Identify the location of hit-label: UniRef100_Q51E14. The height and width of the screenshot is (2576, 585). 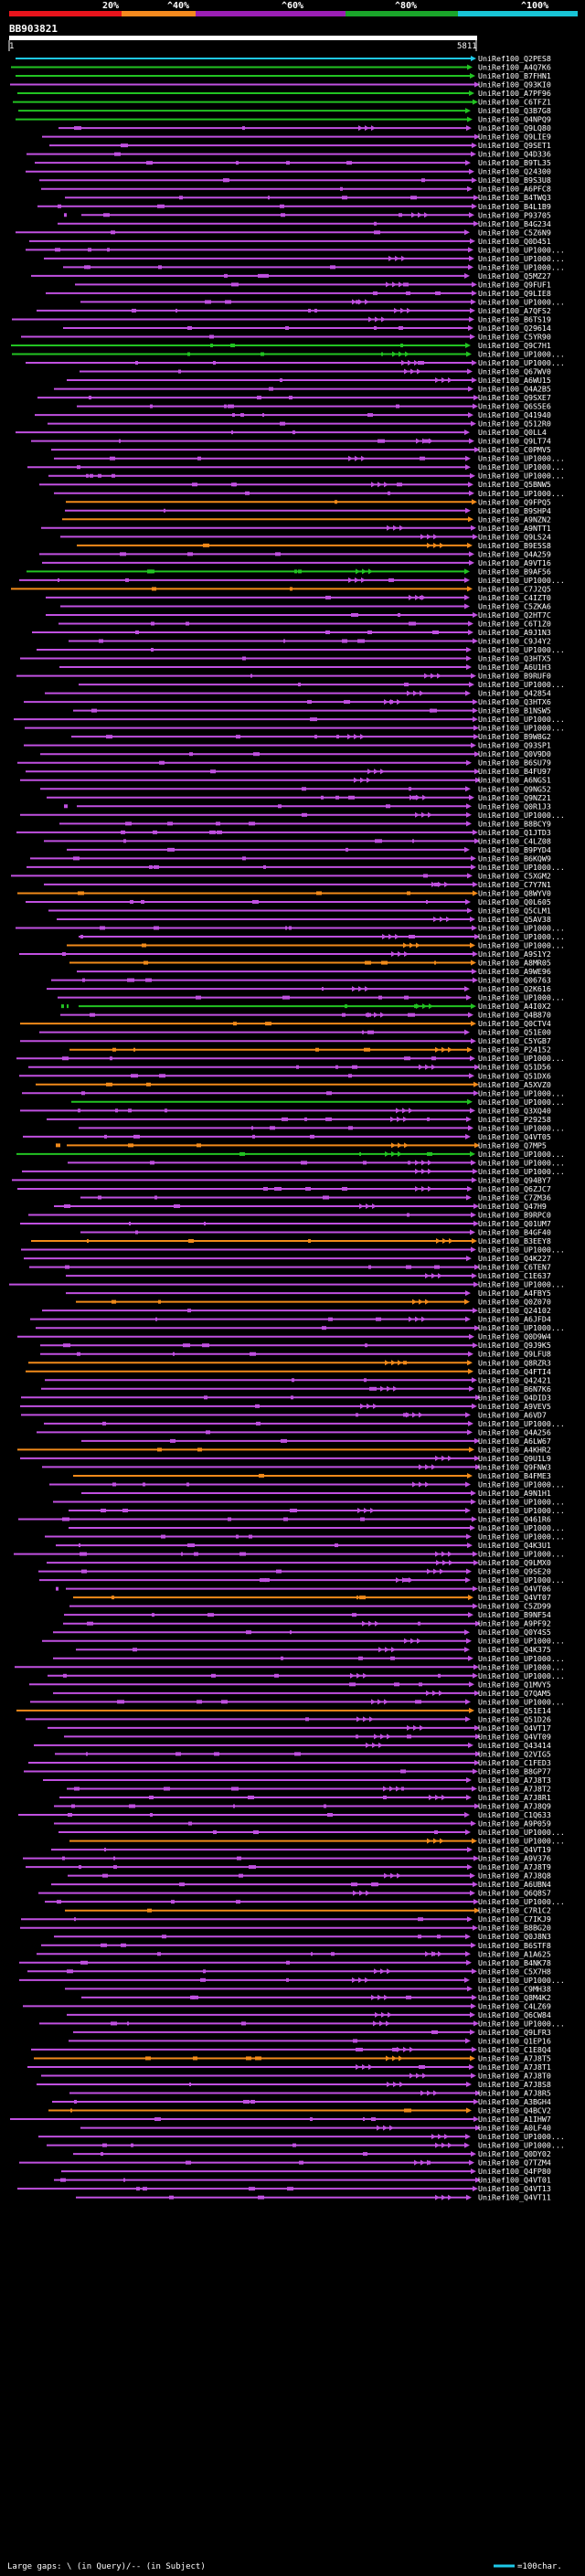
(514, 1710).